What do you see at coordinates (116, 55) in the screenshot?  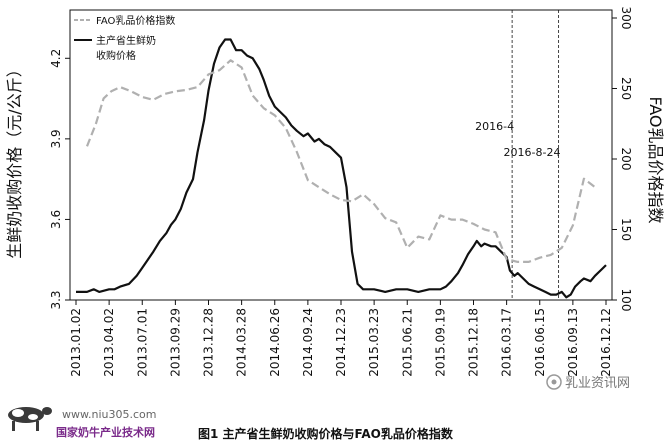 I see `legend-label-milk-cont: 收购价格` at bounding box center [116, 55].